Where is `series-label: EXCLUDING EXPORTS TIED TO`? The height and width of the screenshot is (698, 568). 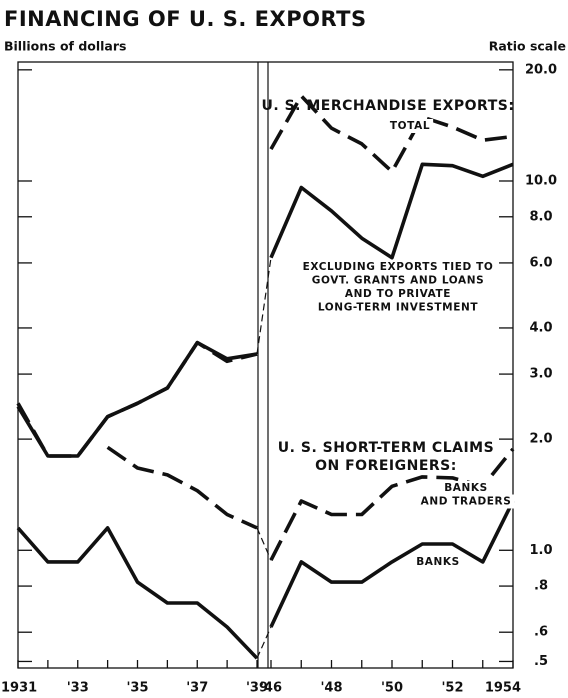 series-label: EXCLUDING EXPORTS TIED TO is located at coordinates (398, 267).